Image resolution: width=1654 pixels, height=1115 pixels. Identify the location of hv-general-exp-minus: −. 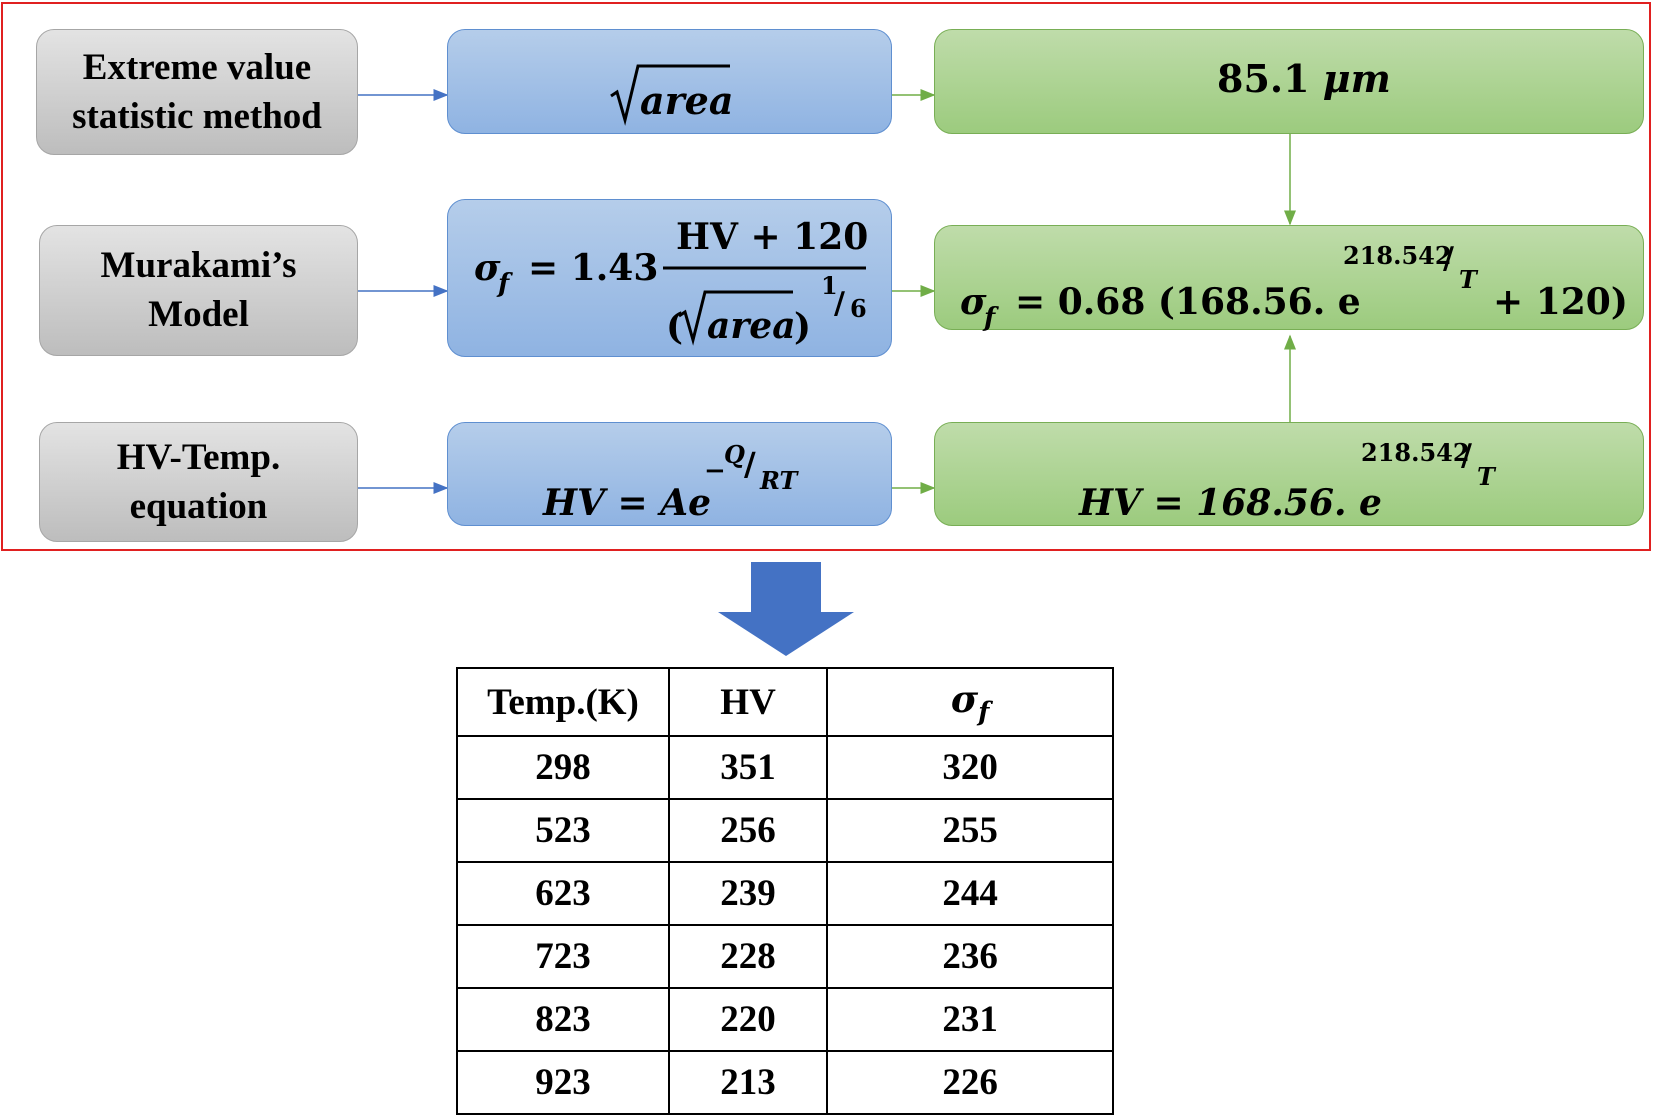
(715, 471).